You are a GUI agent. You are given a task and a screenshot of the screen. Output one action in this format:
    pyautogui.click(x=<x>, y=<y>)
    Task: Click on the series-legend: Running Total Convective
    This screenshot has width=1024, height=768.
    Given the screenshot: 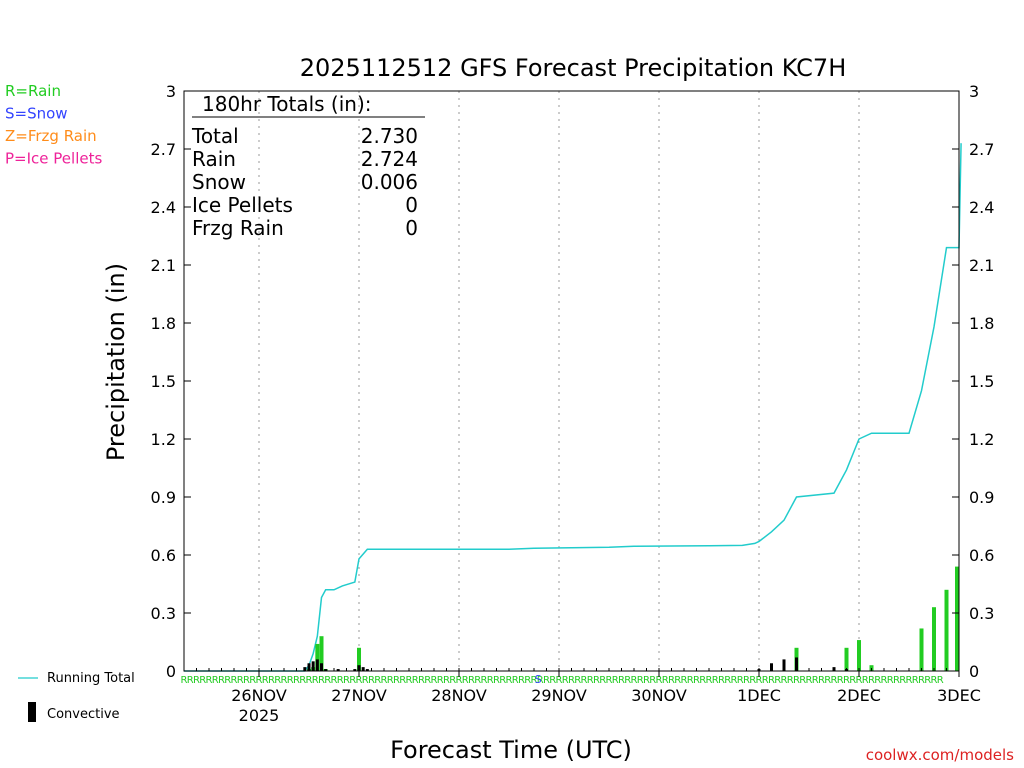 What is the action you would take?
    pyautogui.click(x=76, y=696)
    